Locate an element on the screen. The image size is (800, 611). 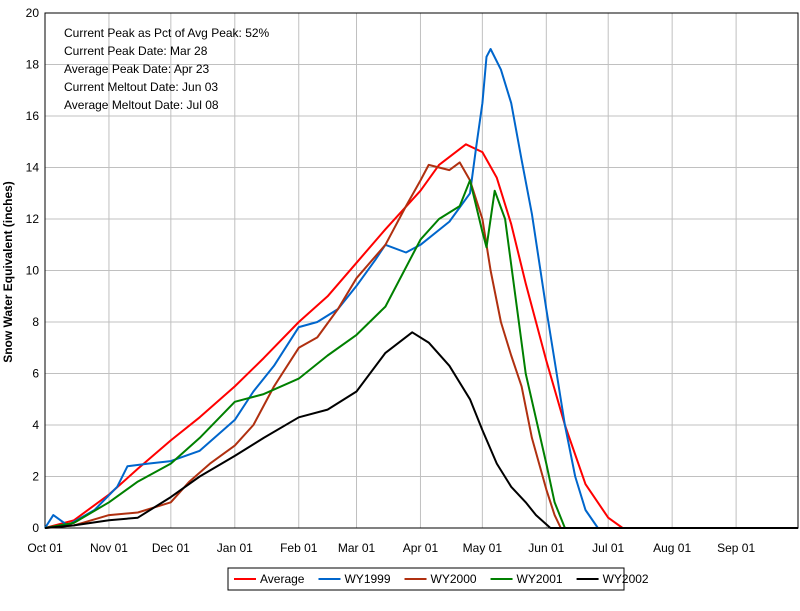
y-tick-label-2: 2 is located at coordinates (35, 477).